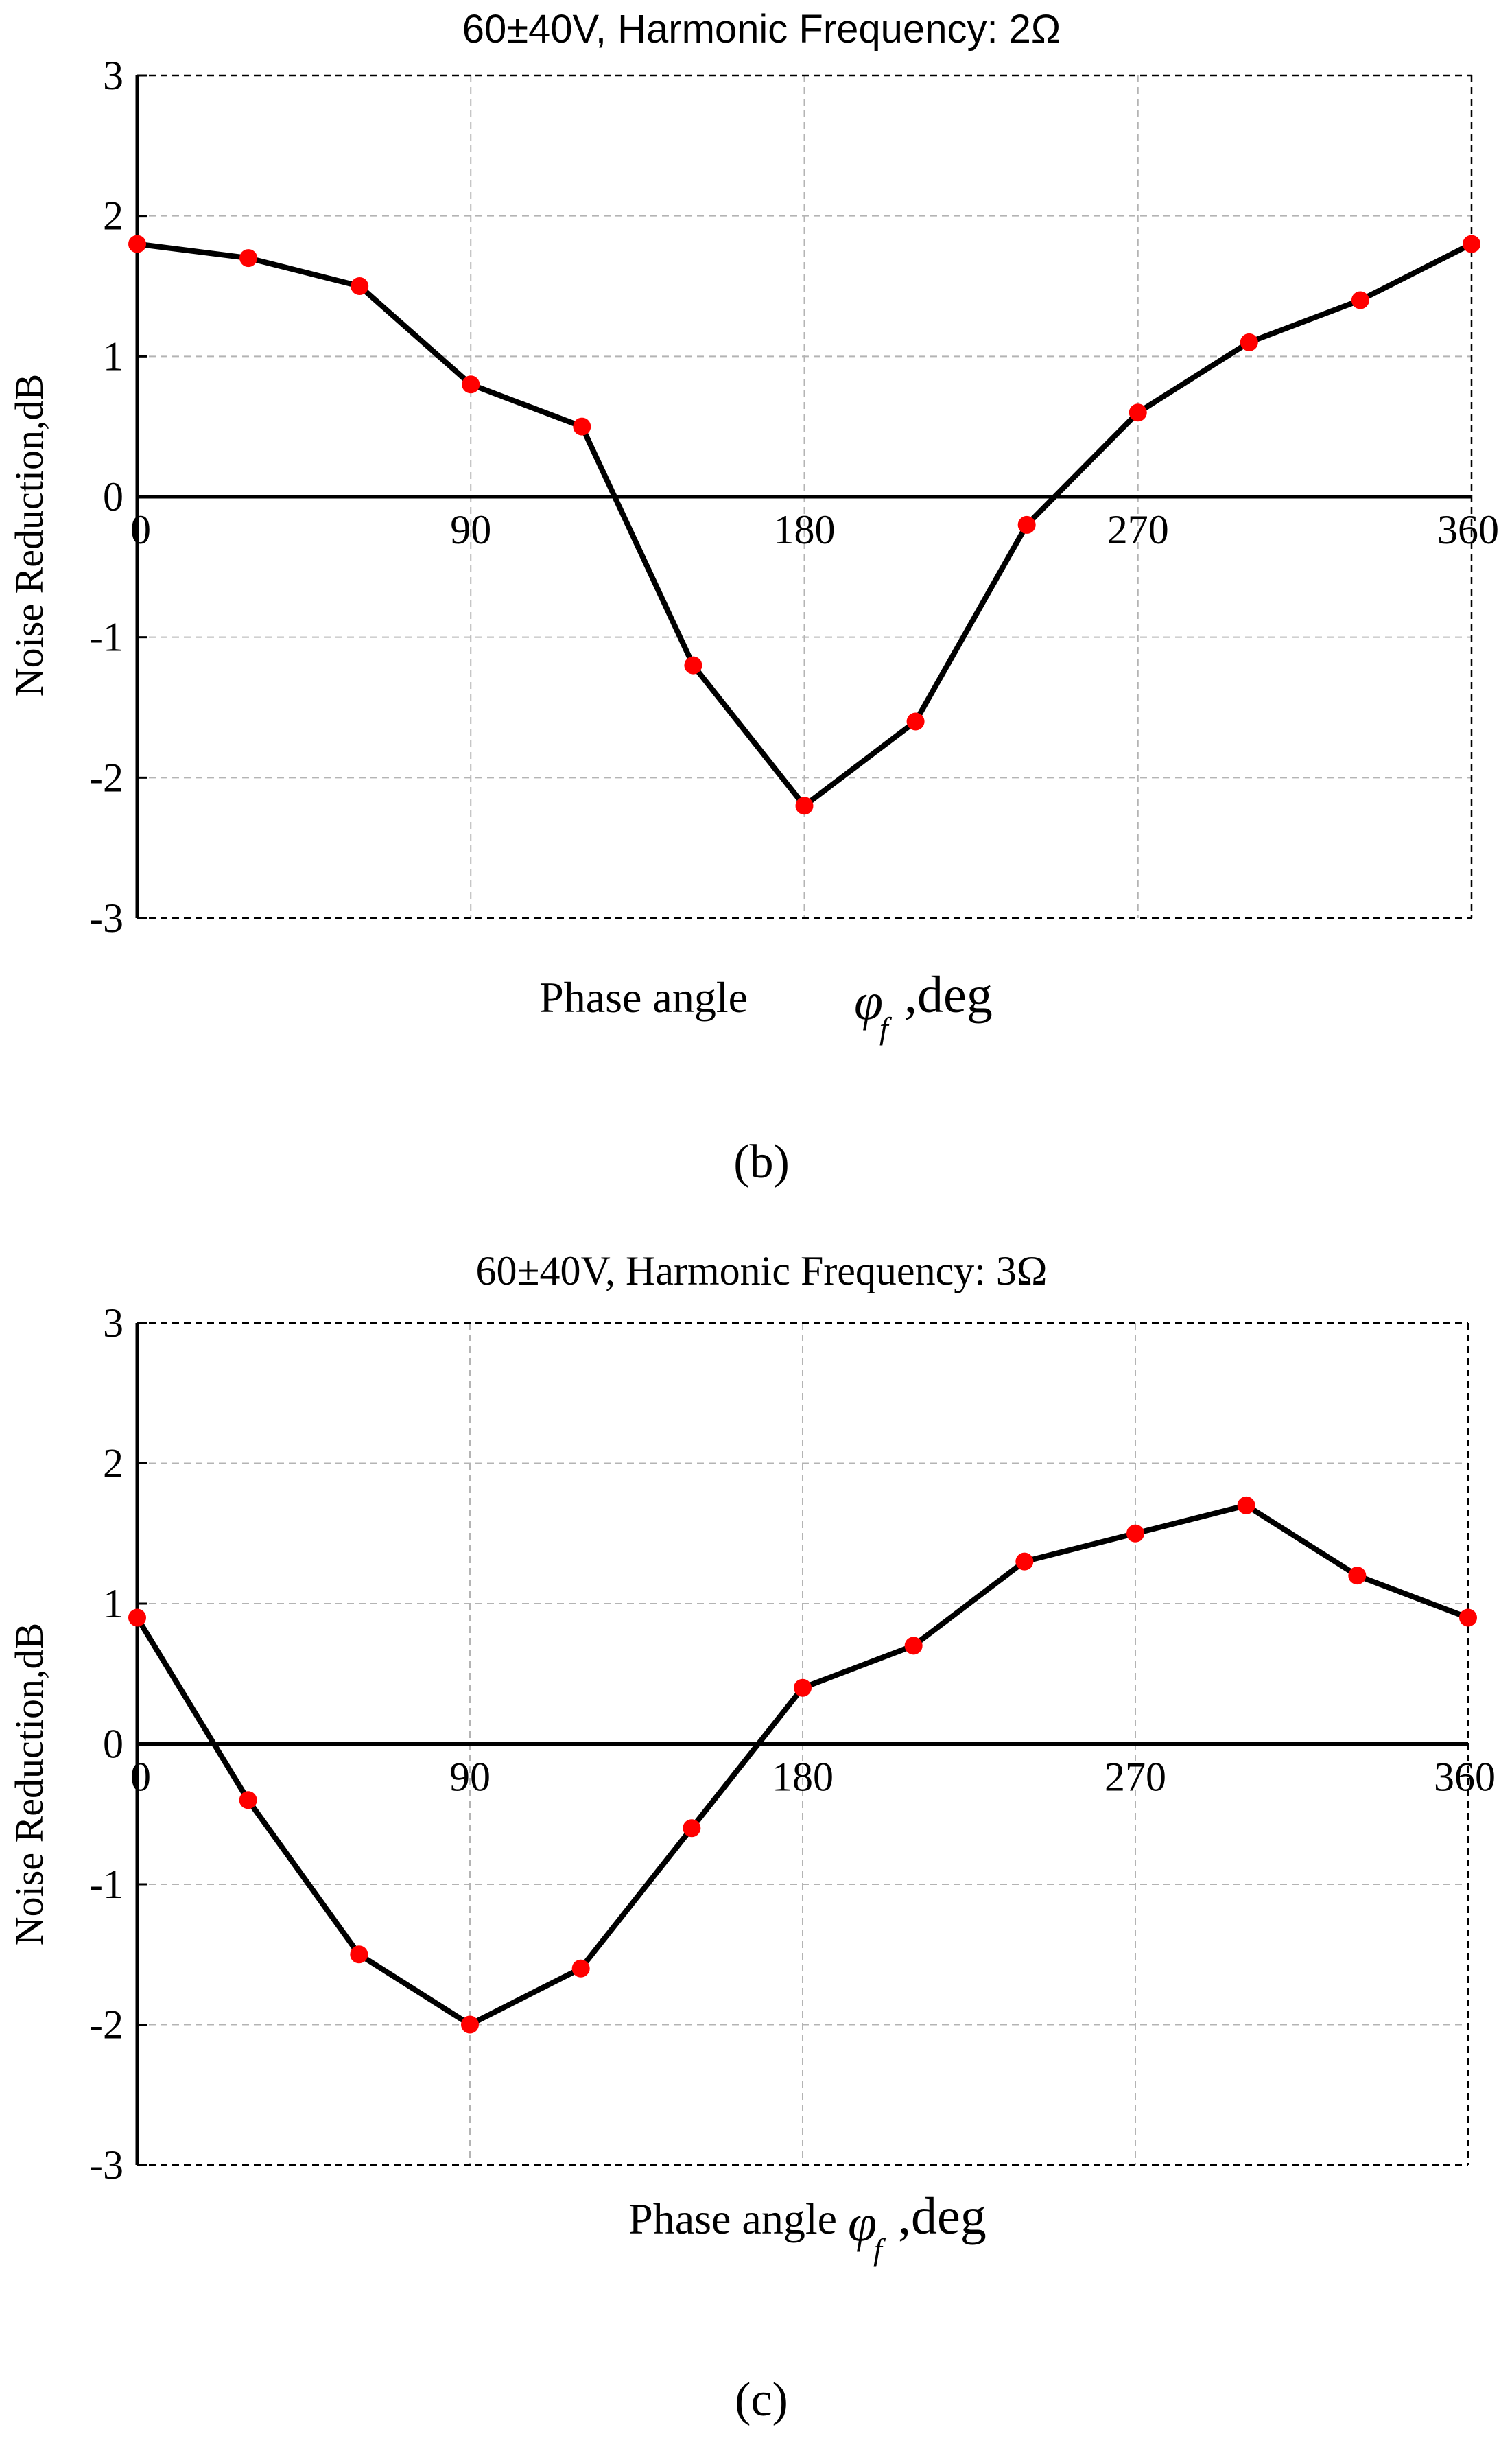  I want to click on chart-title: 60±40V, Harmonic Frequency: 2Ω, so click(761, 29).